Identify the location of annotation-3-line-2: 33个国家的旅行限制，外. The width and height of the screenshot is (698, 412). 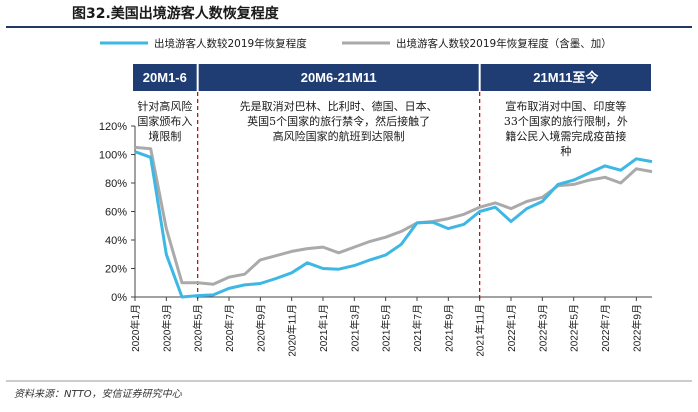
(566, 121).